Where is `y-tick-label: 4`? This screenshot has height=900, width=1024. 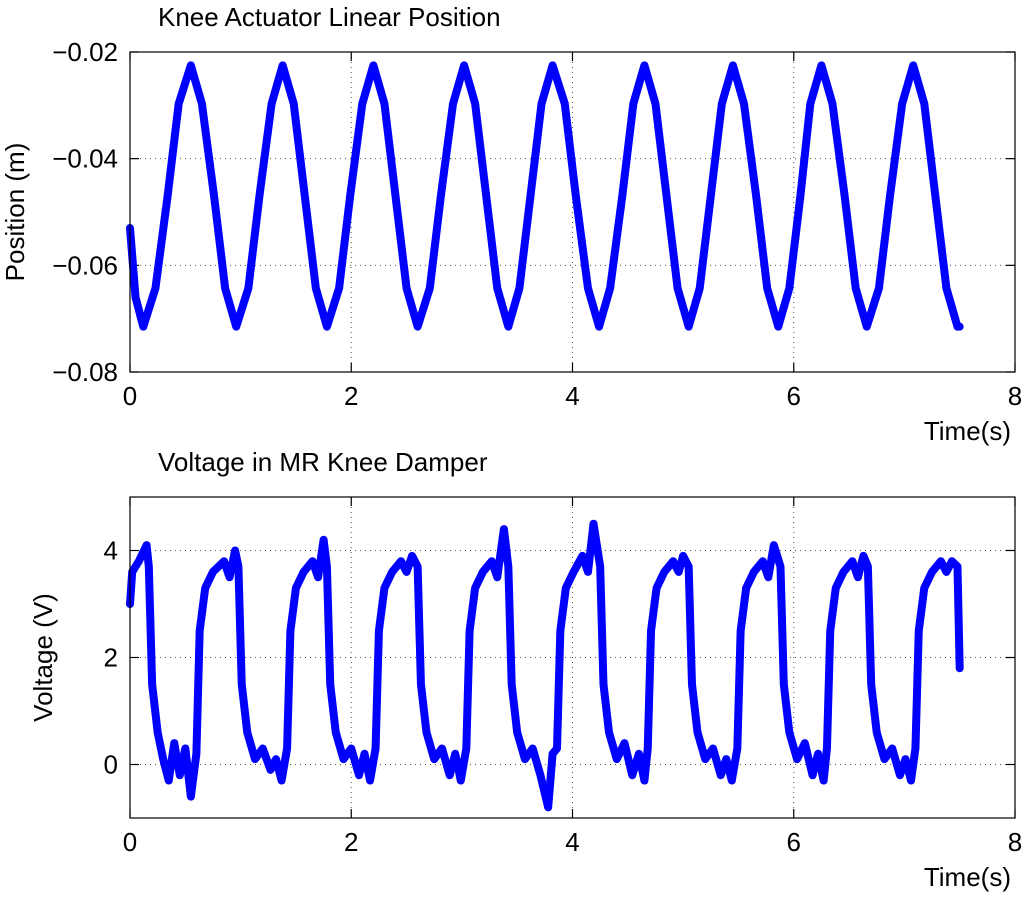 y-tick-label: 4 is located at coordinates (111, 551).